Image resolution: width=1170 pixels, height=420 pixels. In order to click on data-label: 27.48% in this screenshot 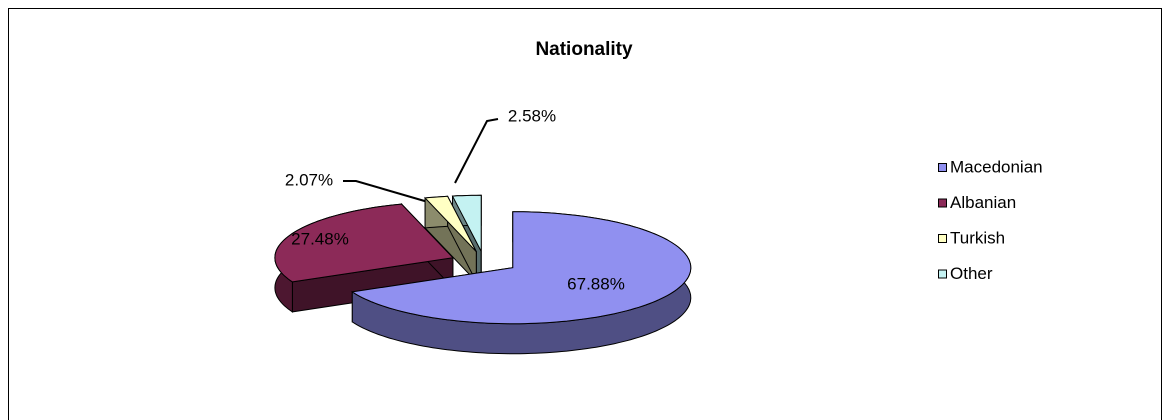, I will do `click(320, 238)`.